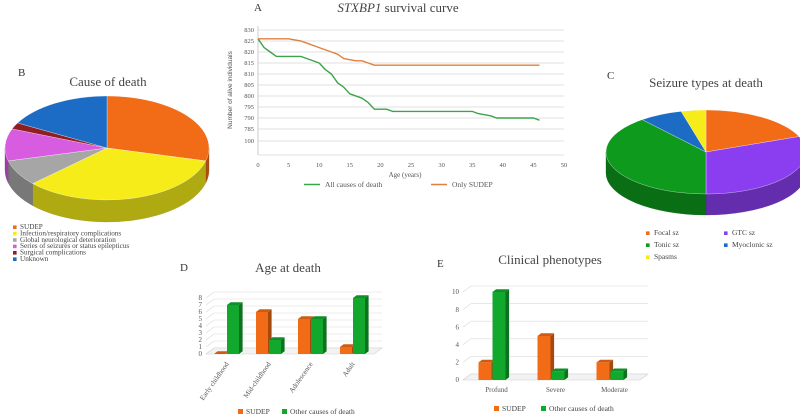 Image resolution: width=800 pixels, height=419 pixels. What do you see at coordinates (249, 41) in the screenshot?
I see `y-tick-label: 825` at bounding box center [249, 41].